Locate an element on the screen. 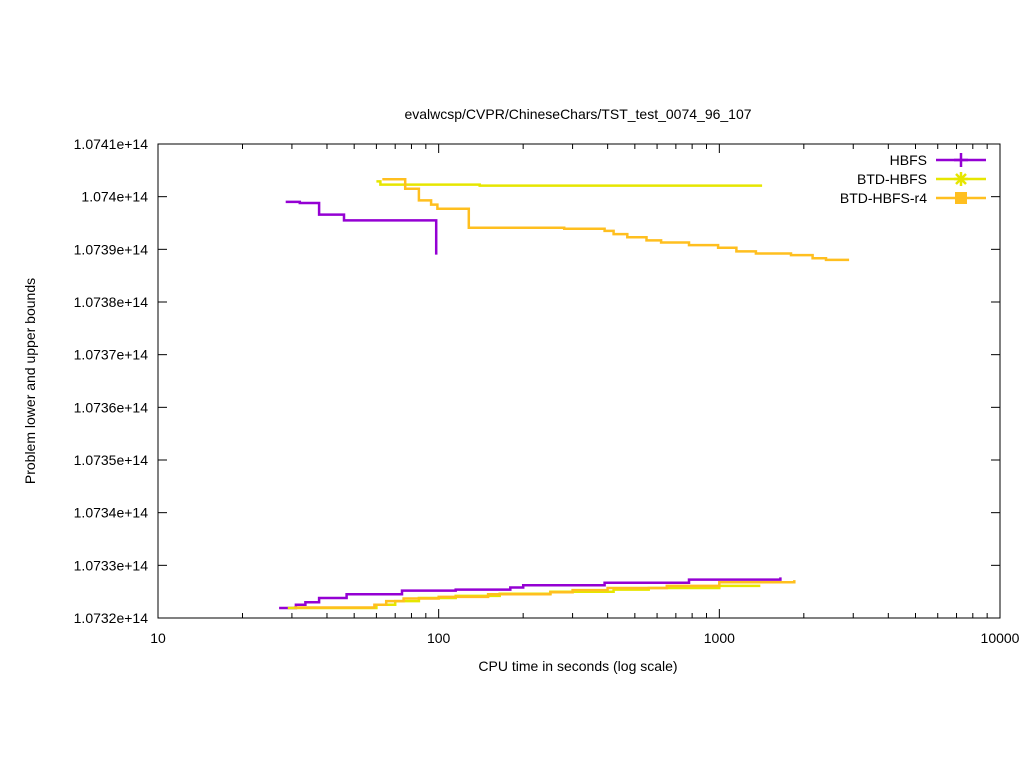 Image resolution: width=1024 pixels, height=768 pixels. y-tick-label: 1.0738e+14 is located at coordinates (111, 302).